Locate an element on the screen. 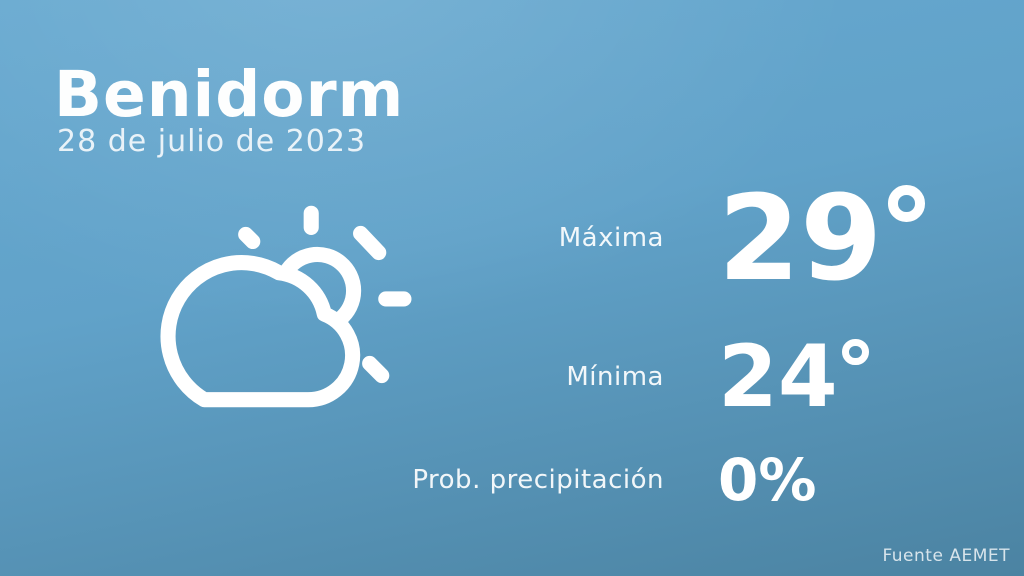 This screenshot has width=1024, height=576. source-attribution: Fuente AEMET is located at coordinates (946, 556).